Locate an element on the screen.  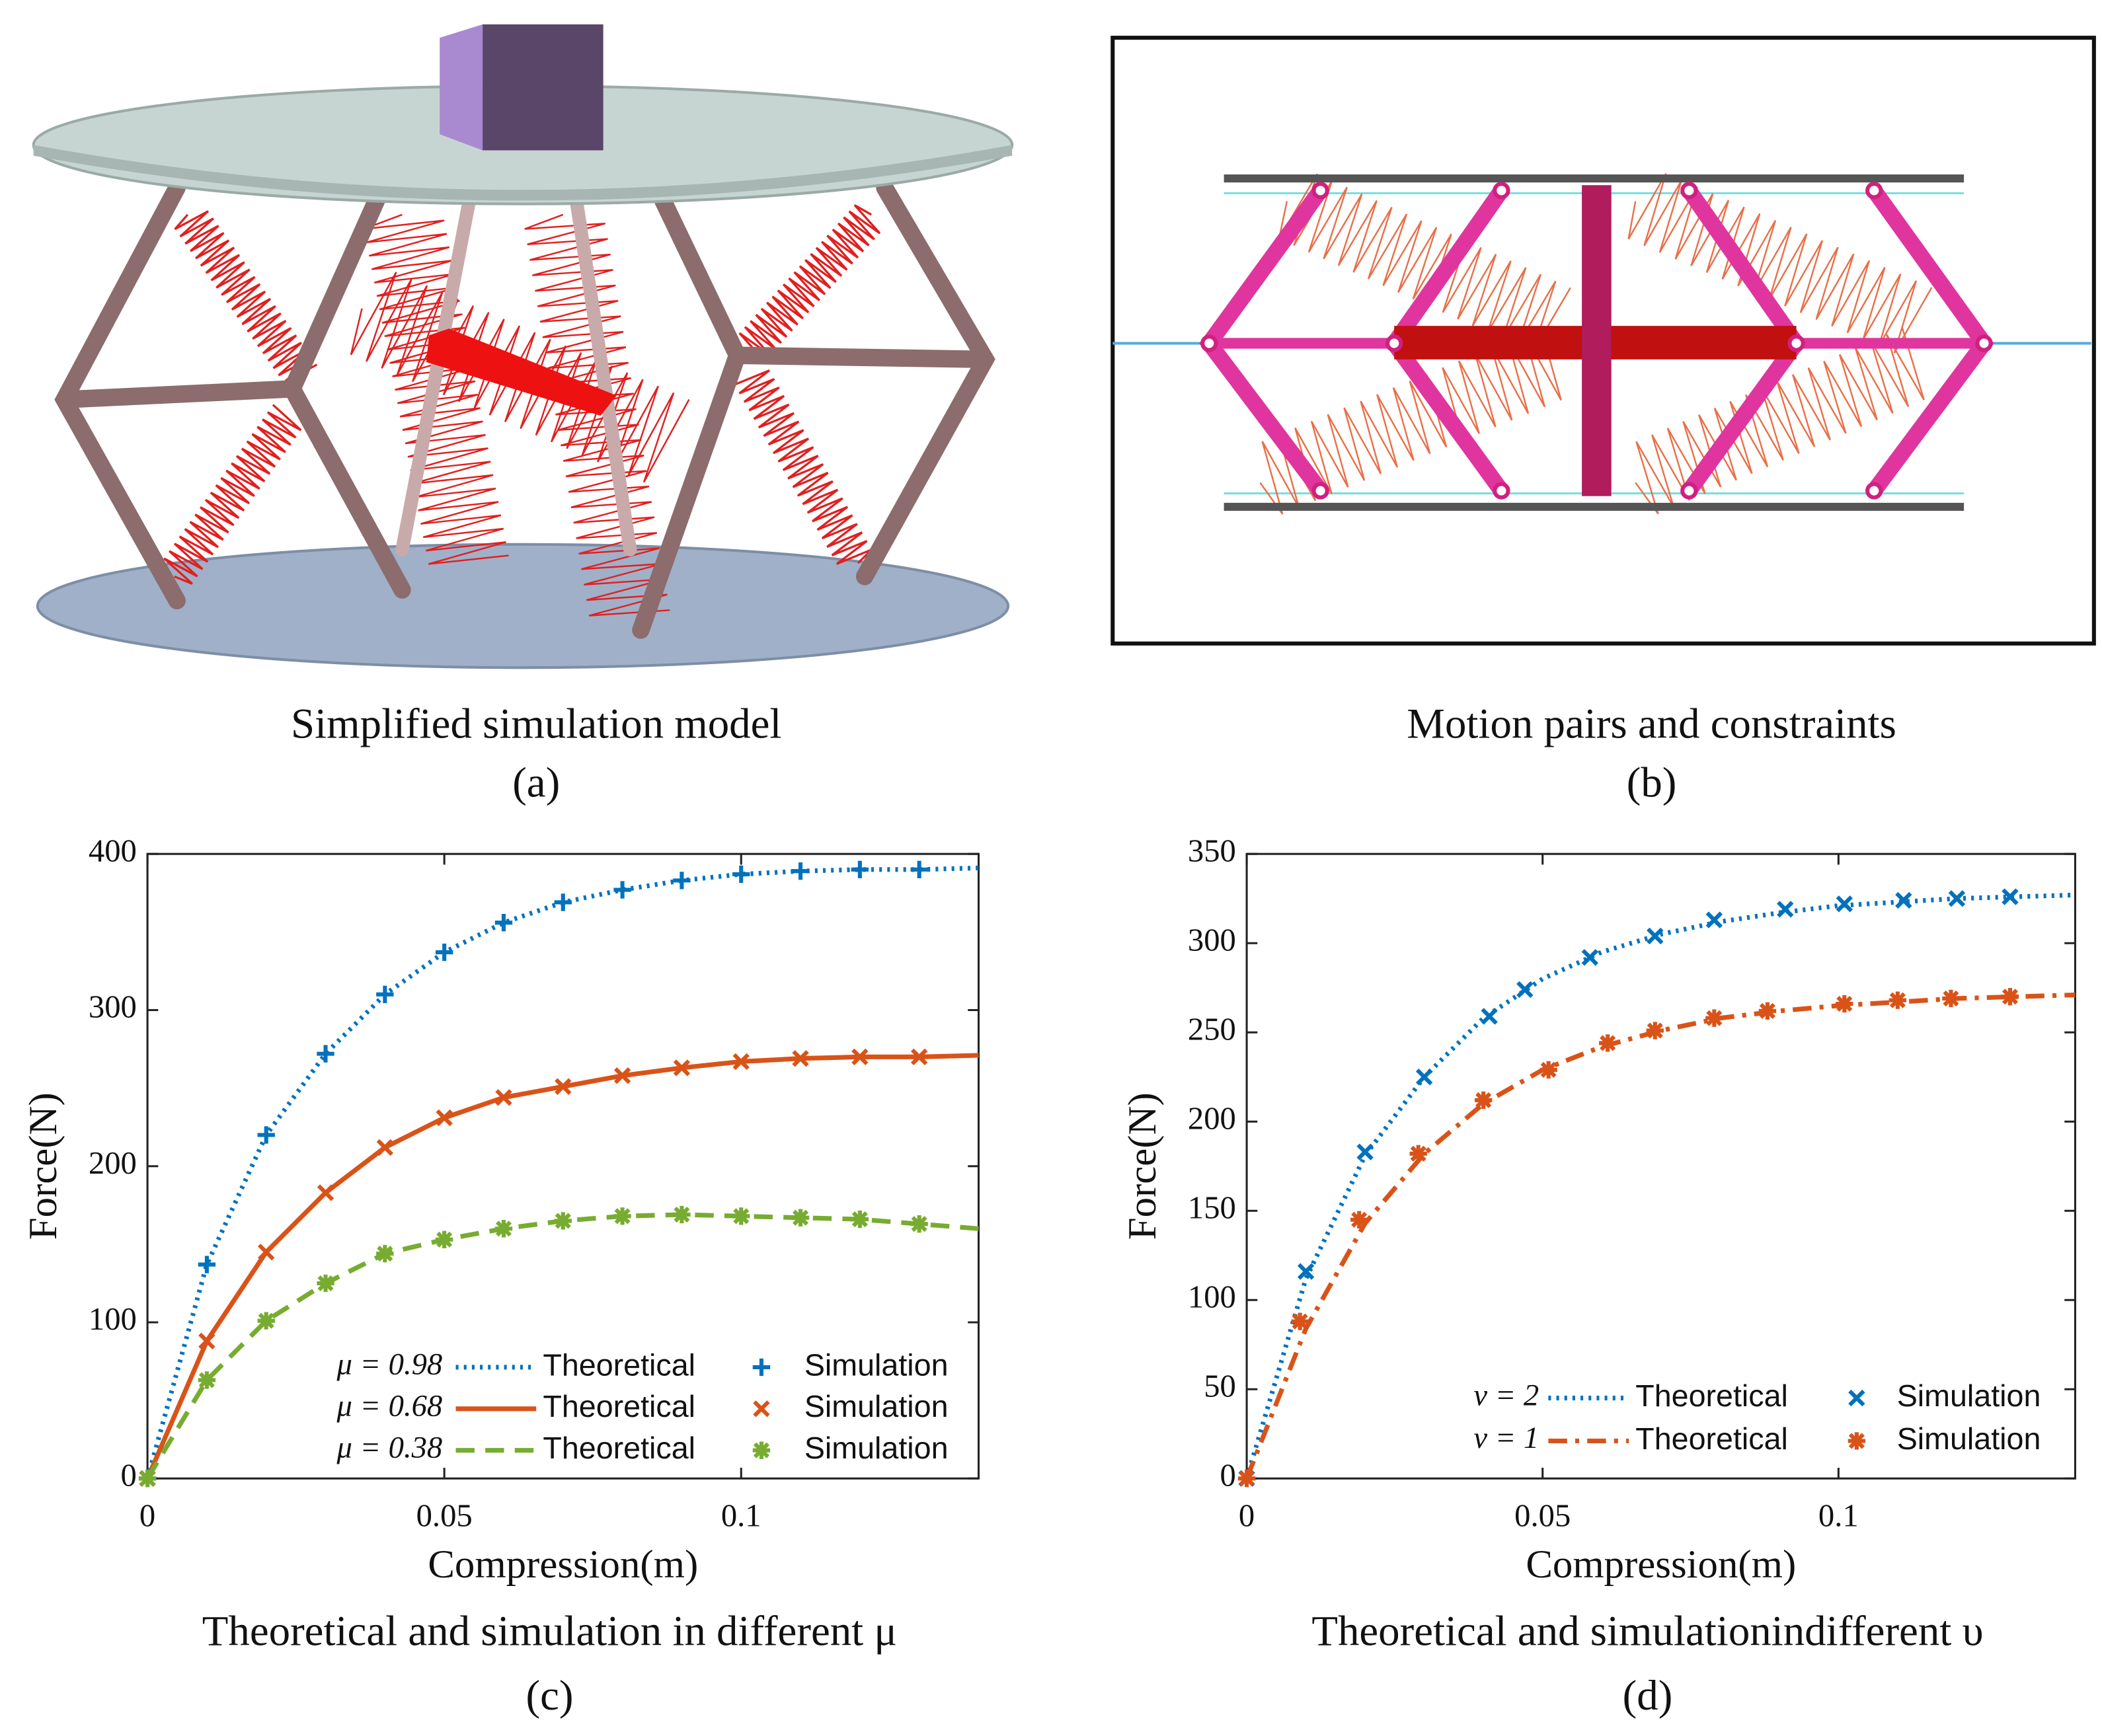
panel-label: (a) is located at coordinates (536, 783).